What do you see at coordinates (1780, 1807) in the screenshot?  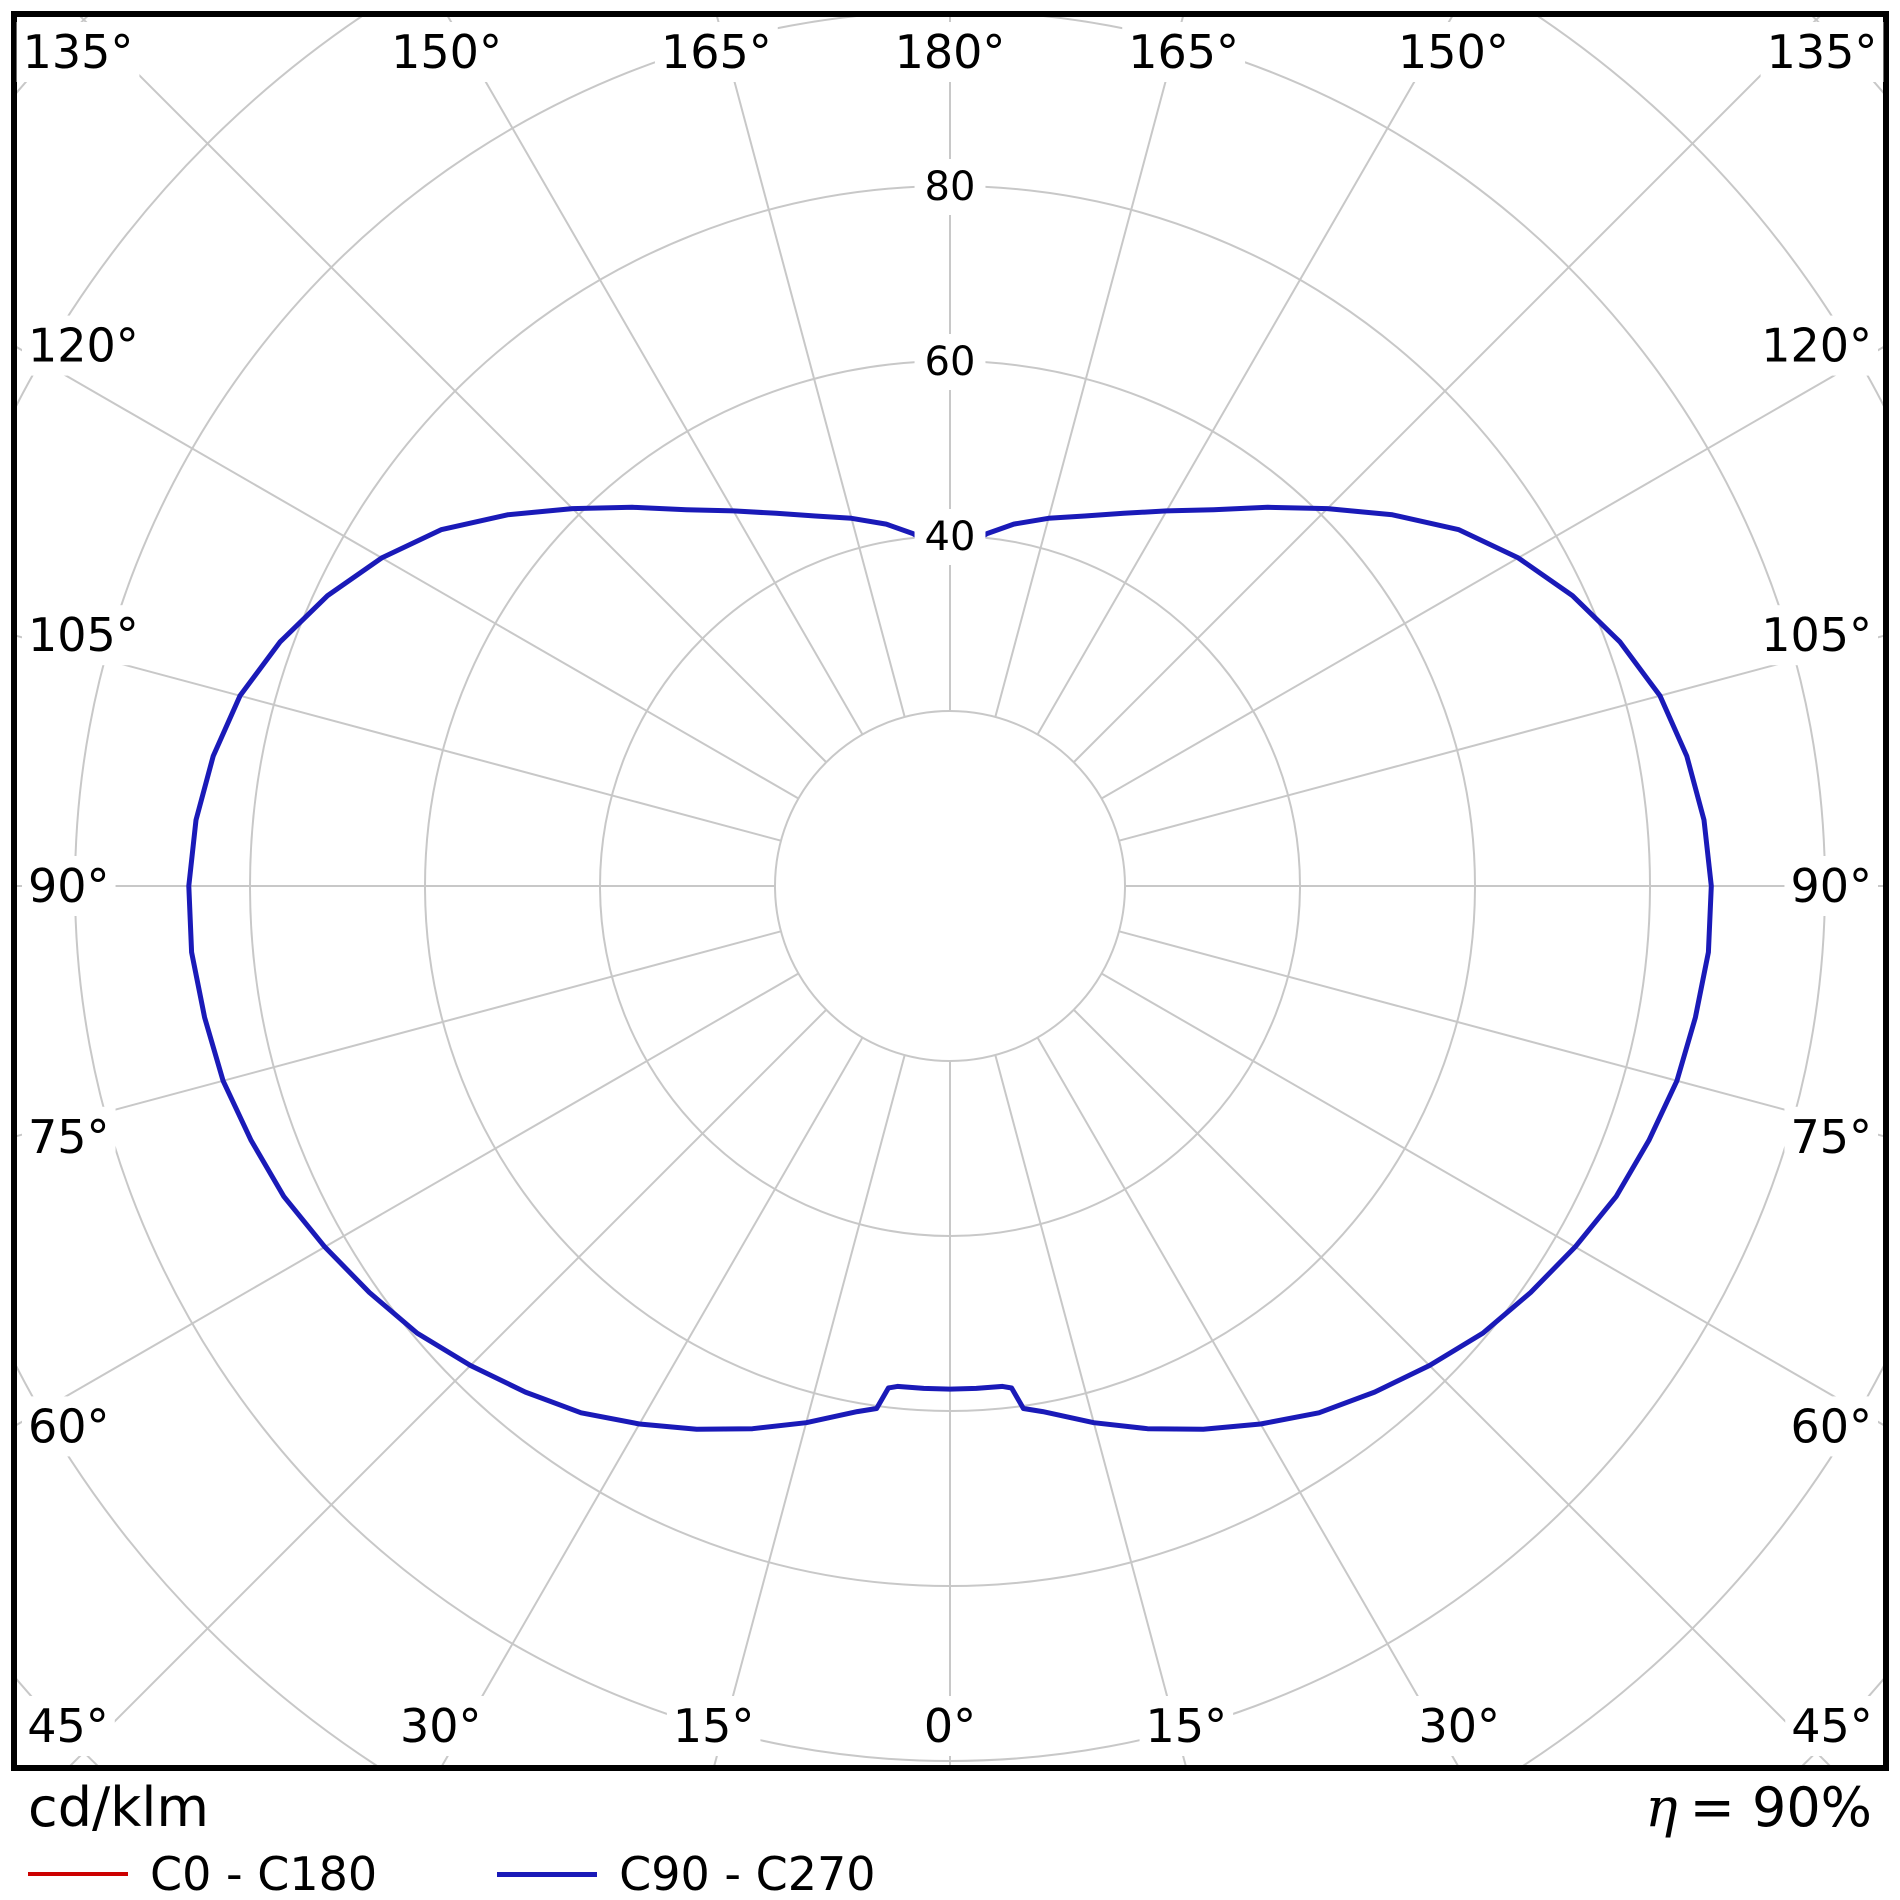 I see `eta-value: = 90%` at bounding box center [1780, 1807].